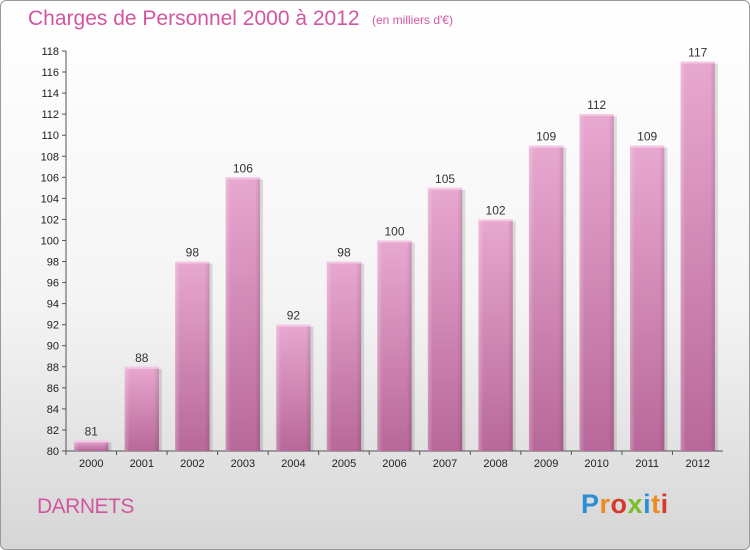  What do you see at coordinates (697, 464) in the screenshot?
I see `x-tick-label: 2012` at bounding box center [697, 464].